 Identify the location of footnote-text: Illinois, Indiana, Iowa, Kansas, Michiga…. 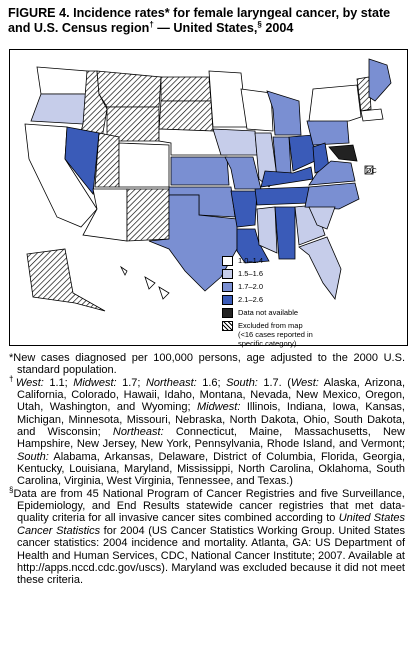
(211, 420).